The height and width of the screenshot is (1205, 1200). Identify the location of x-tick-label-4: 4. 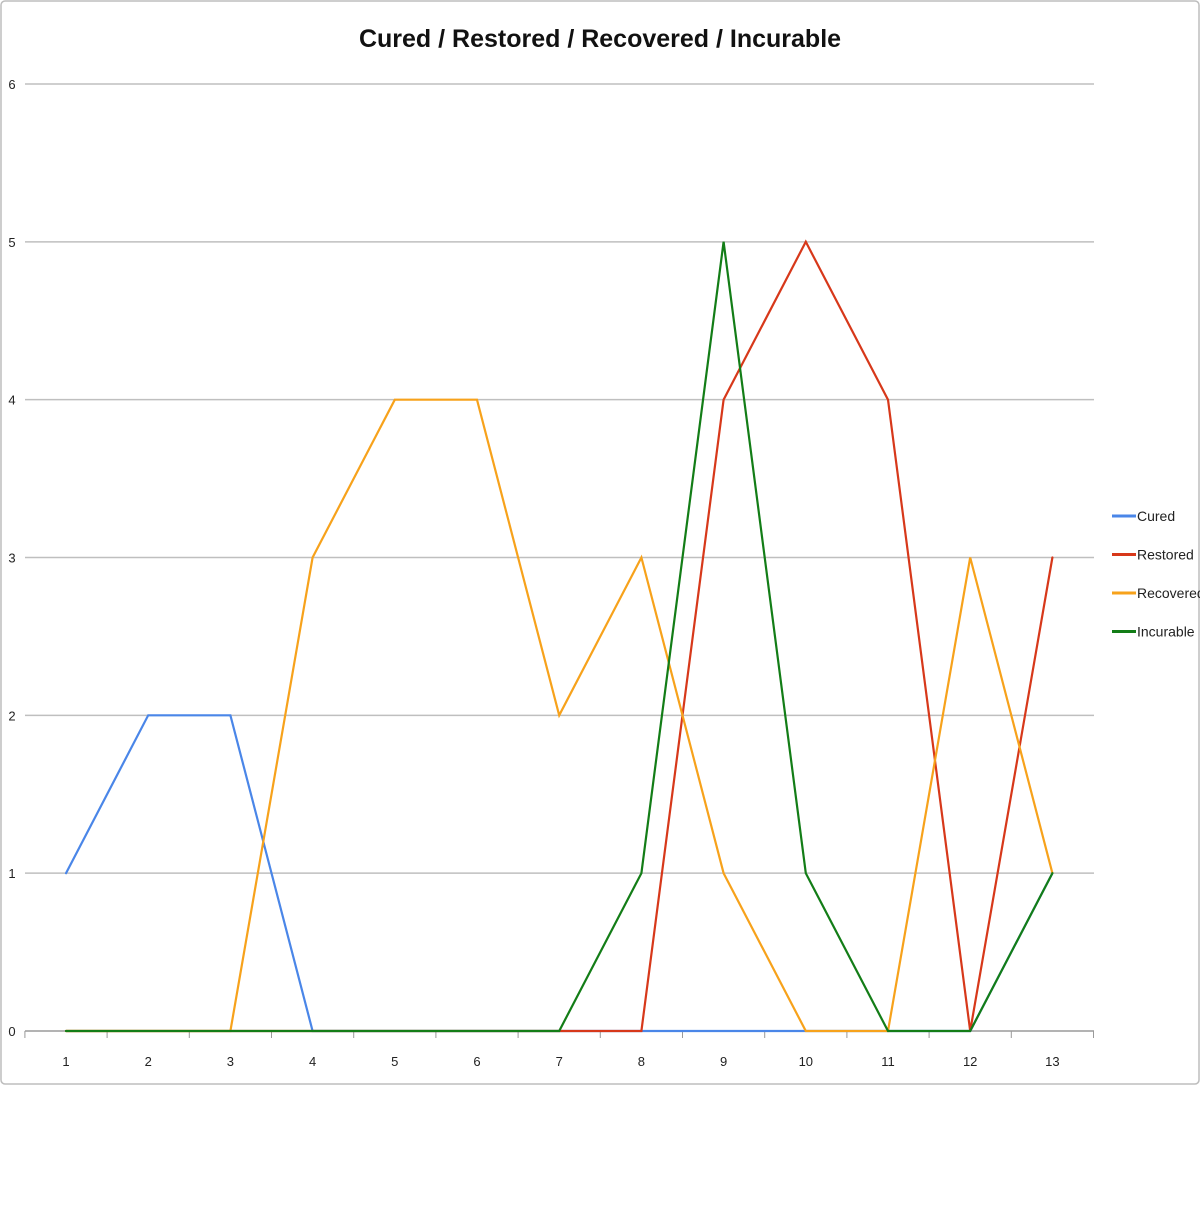
(312, 1061).